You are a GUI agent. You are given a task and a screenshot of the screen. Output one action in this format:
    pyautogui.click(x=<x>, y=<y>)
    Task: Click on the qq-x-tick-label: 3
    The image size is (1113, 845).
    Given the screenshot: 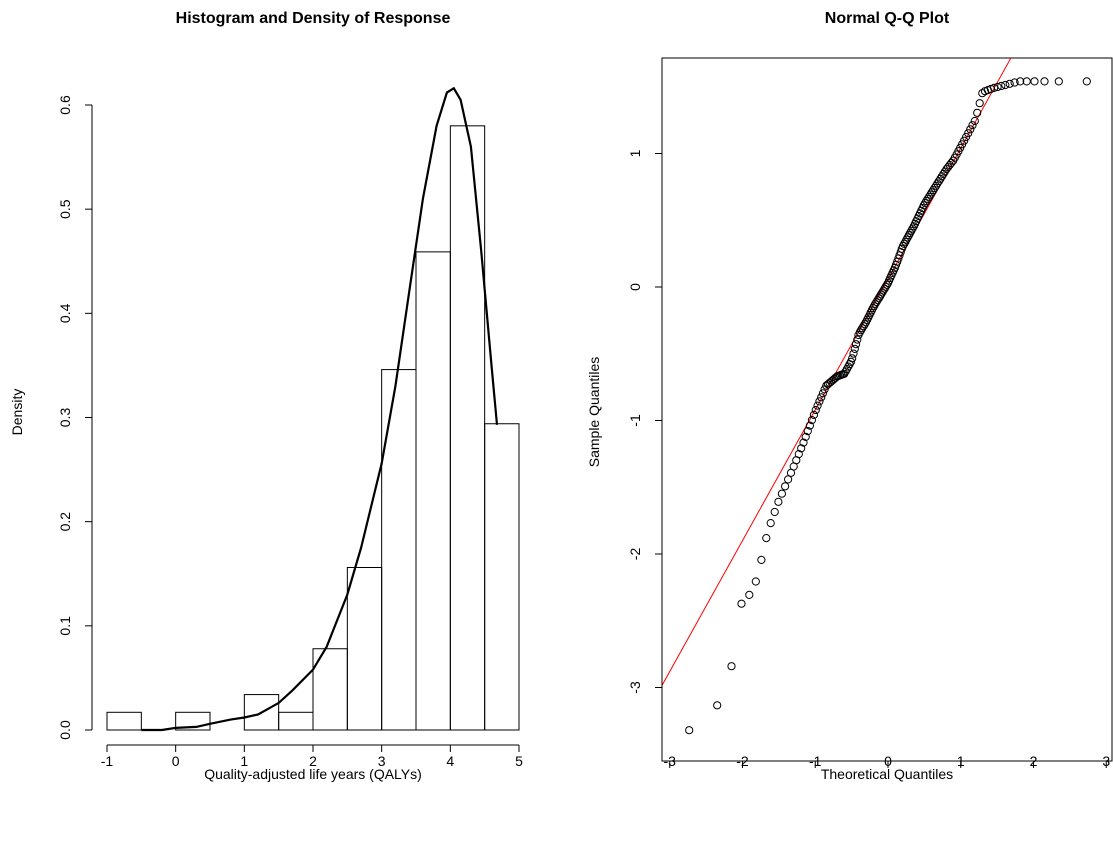 What is the action you would take?
    pyautogui.click(x=1106, y=761)
    